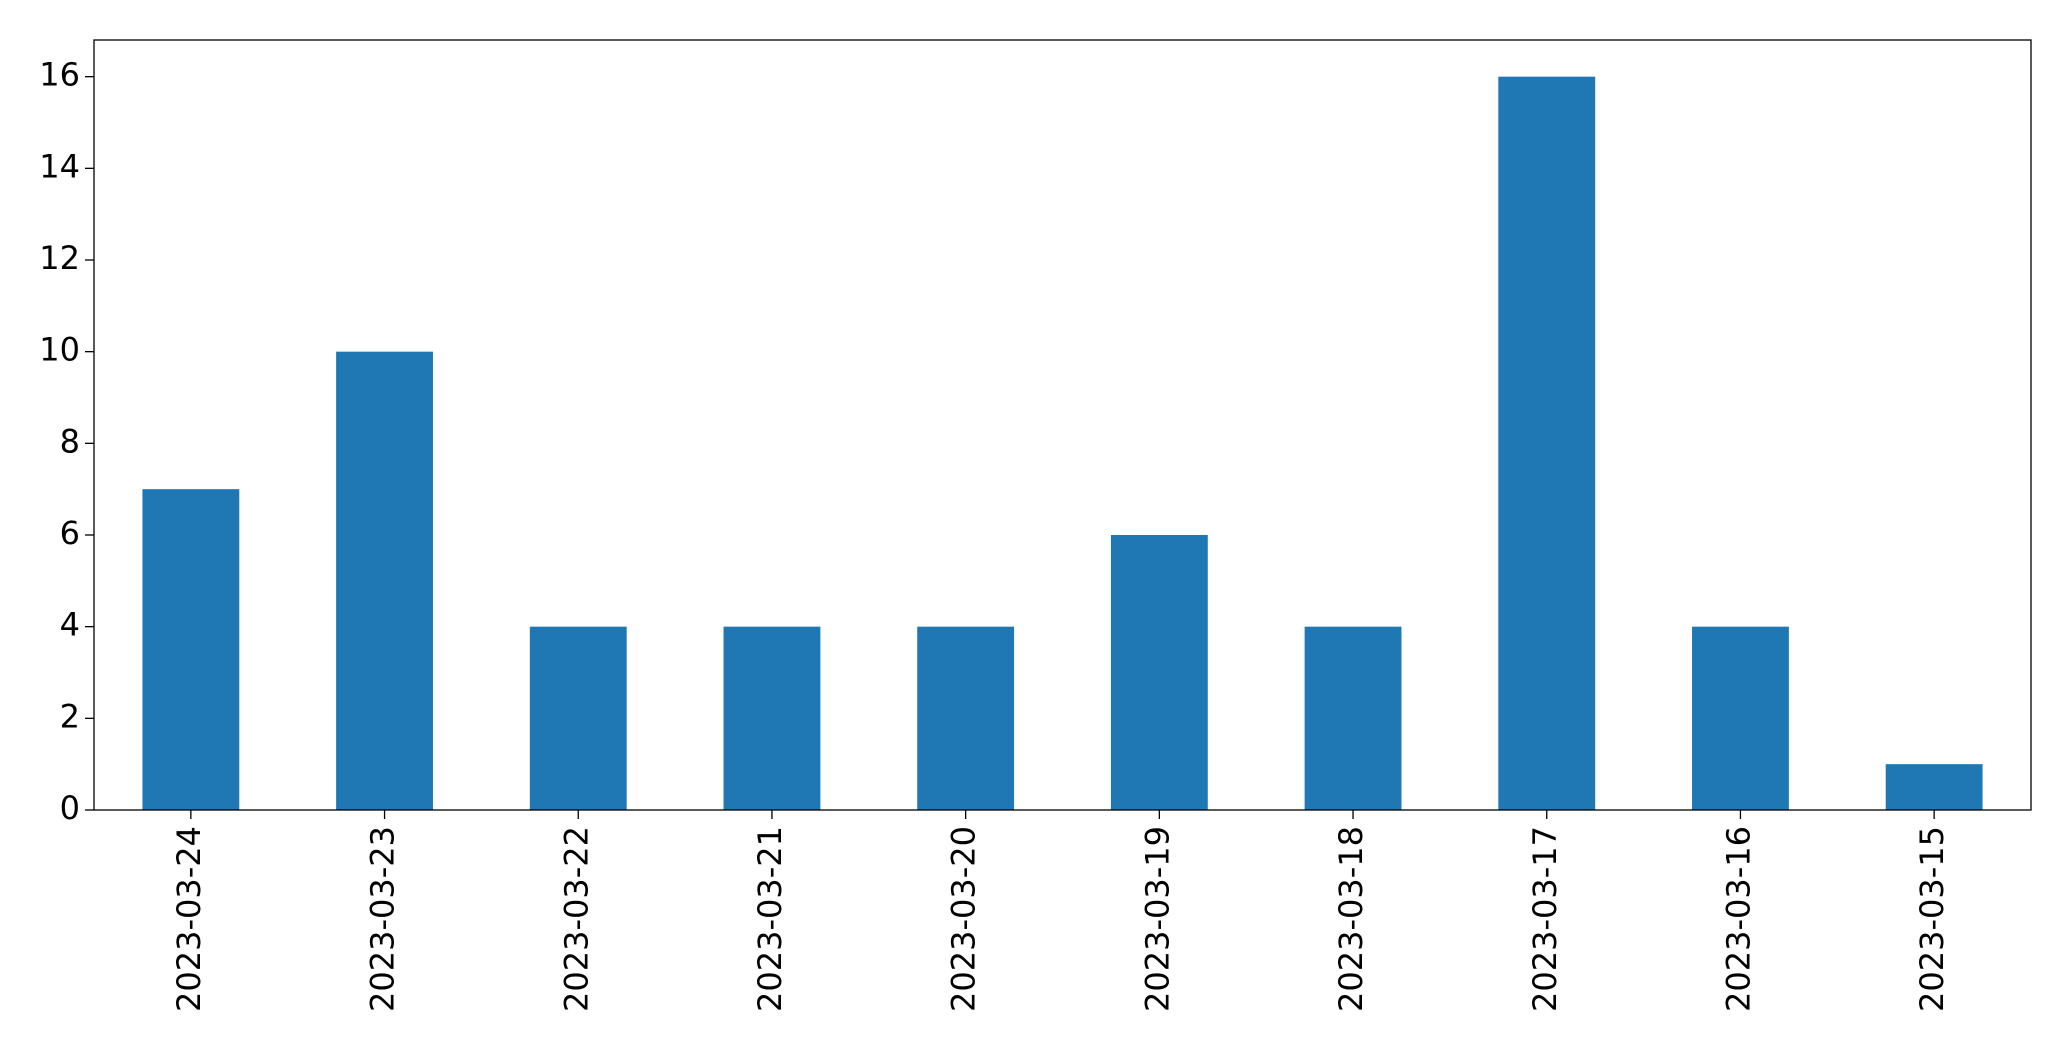 The image size is (2071, 1061). I want to click on y-tick-label: 6, so click(70, 533).